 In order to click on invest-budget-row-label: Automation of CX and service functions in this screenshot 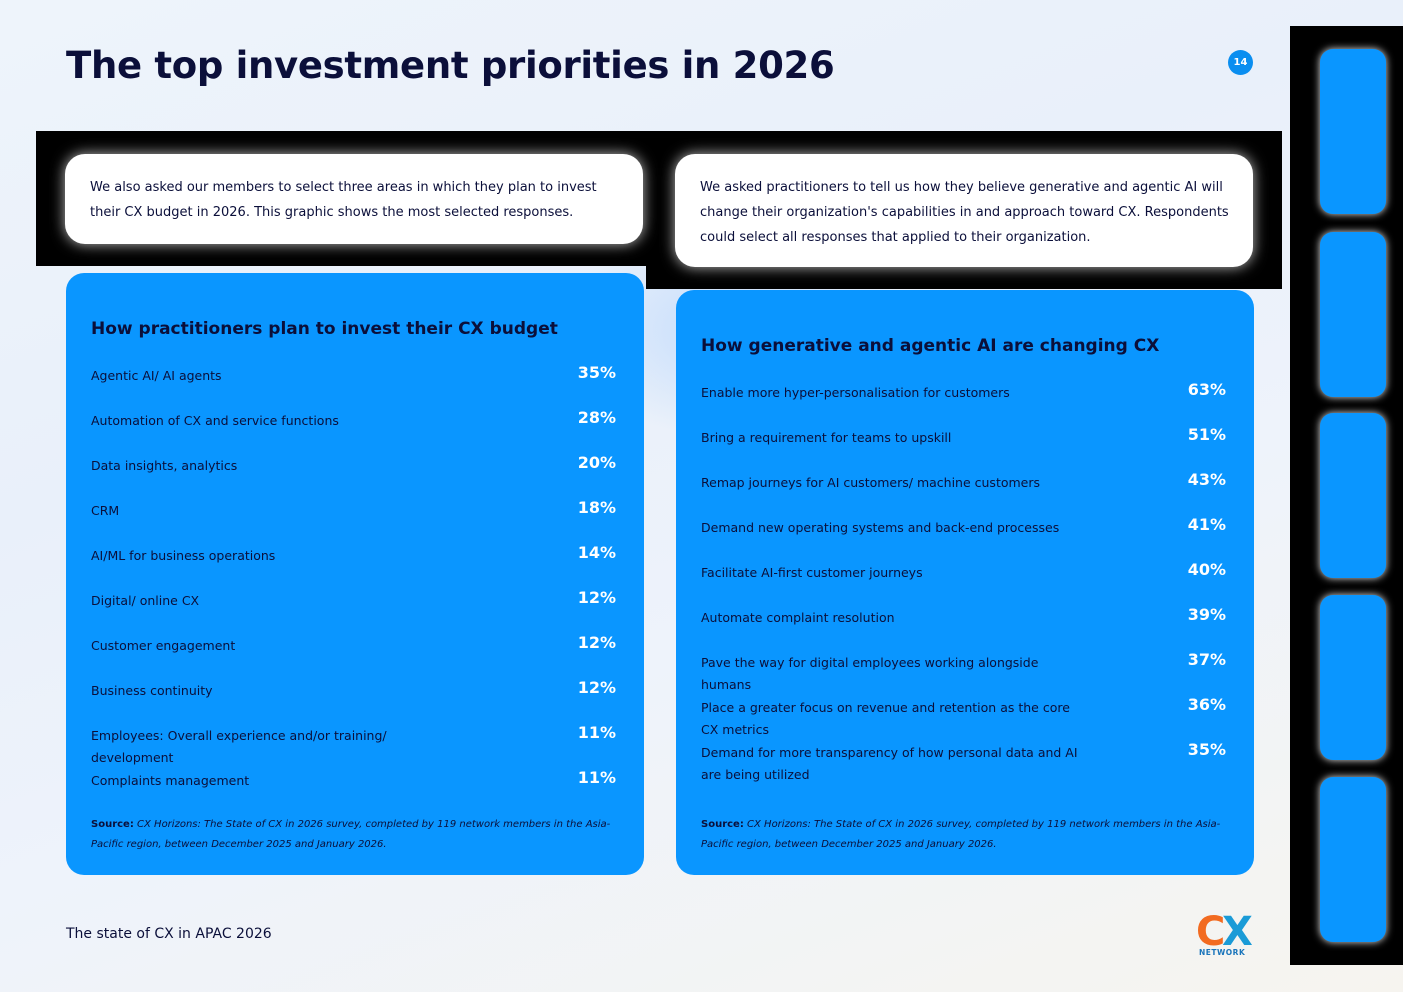, I will do `click(215, 420)`.